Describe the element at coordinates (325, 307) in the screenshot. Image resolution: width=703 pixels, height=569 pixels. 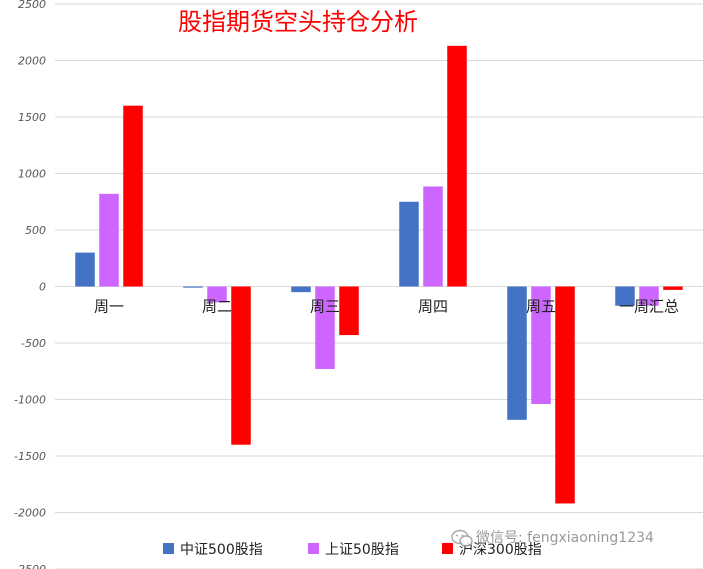
I see `x-tick-label: 周三` at that location.